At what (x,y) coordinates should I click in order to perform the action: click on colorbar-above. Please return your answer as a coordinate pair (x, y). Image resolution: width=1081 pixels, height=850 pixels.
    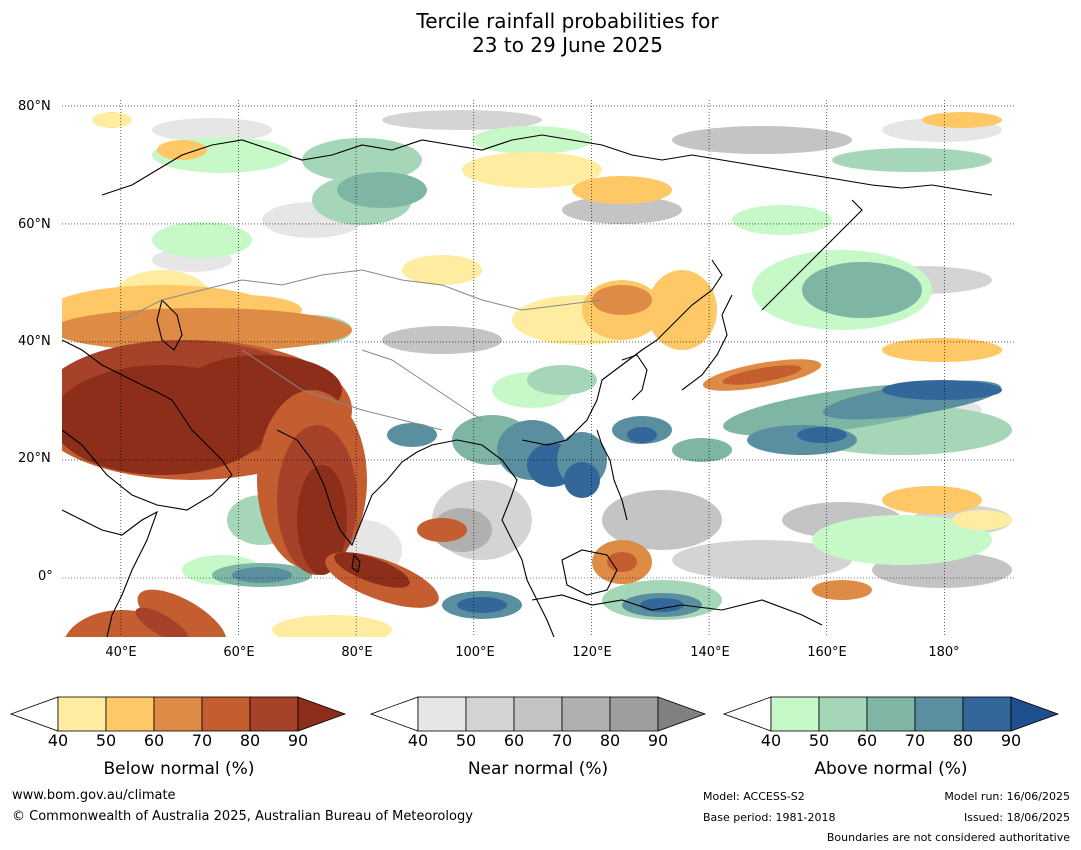
    Looking at the image, I should click on (892, 714).